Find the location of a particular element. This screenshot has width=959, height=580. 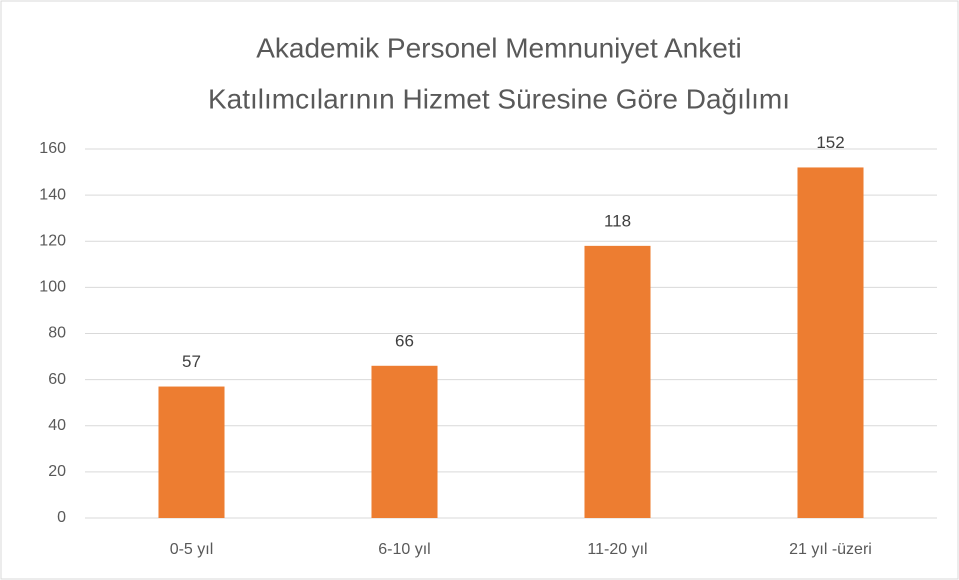

x-tick-label: 21 yıl -üzeri is located at coordinates (830, 549).